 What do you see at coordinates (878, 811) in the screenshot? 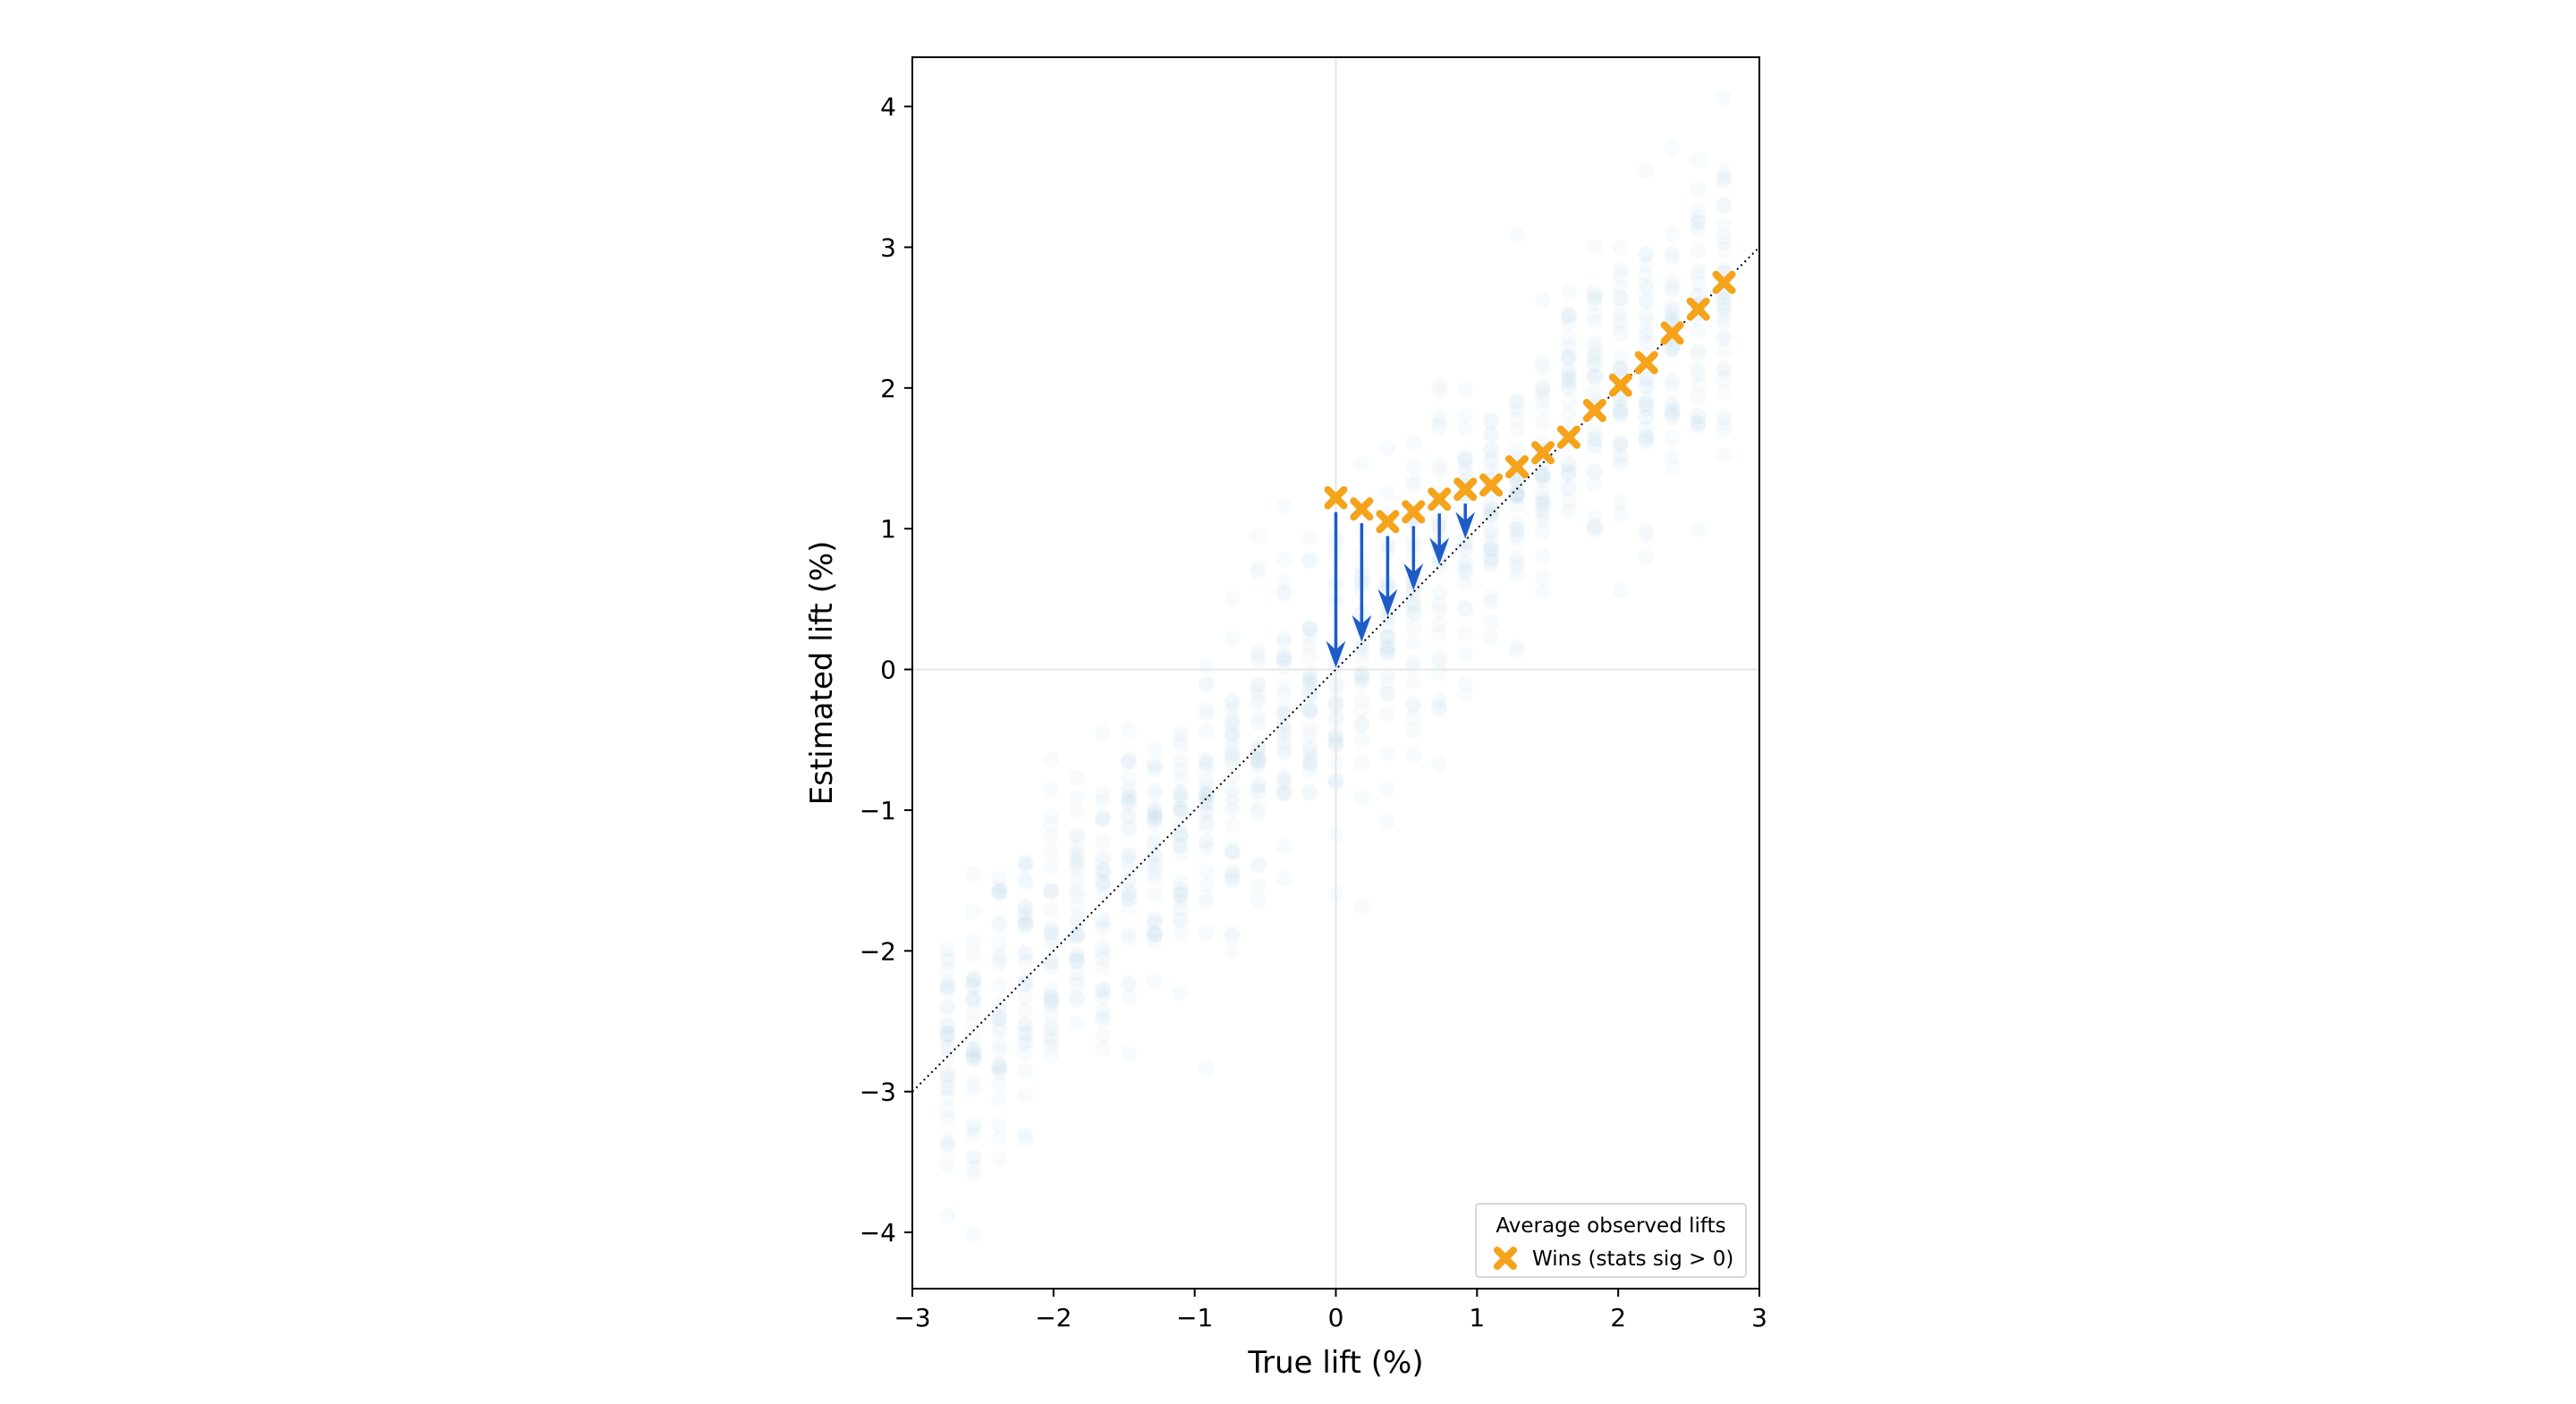
I see `y-tick-label: −1` at bounding box center [878, 811].